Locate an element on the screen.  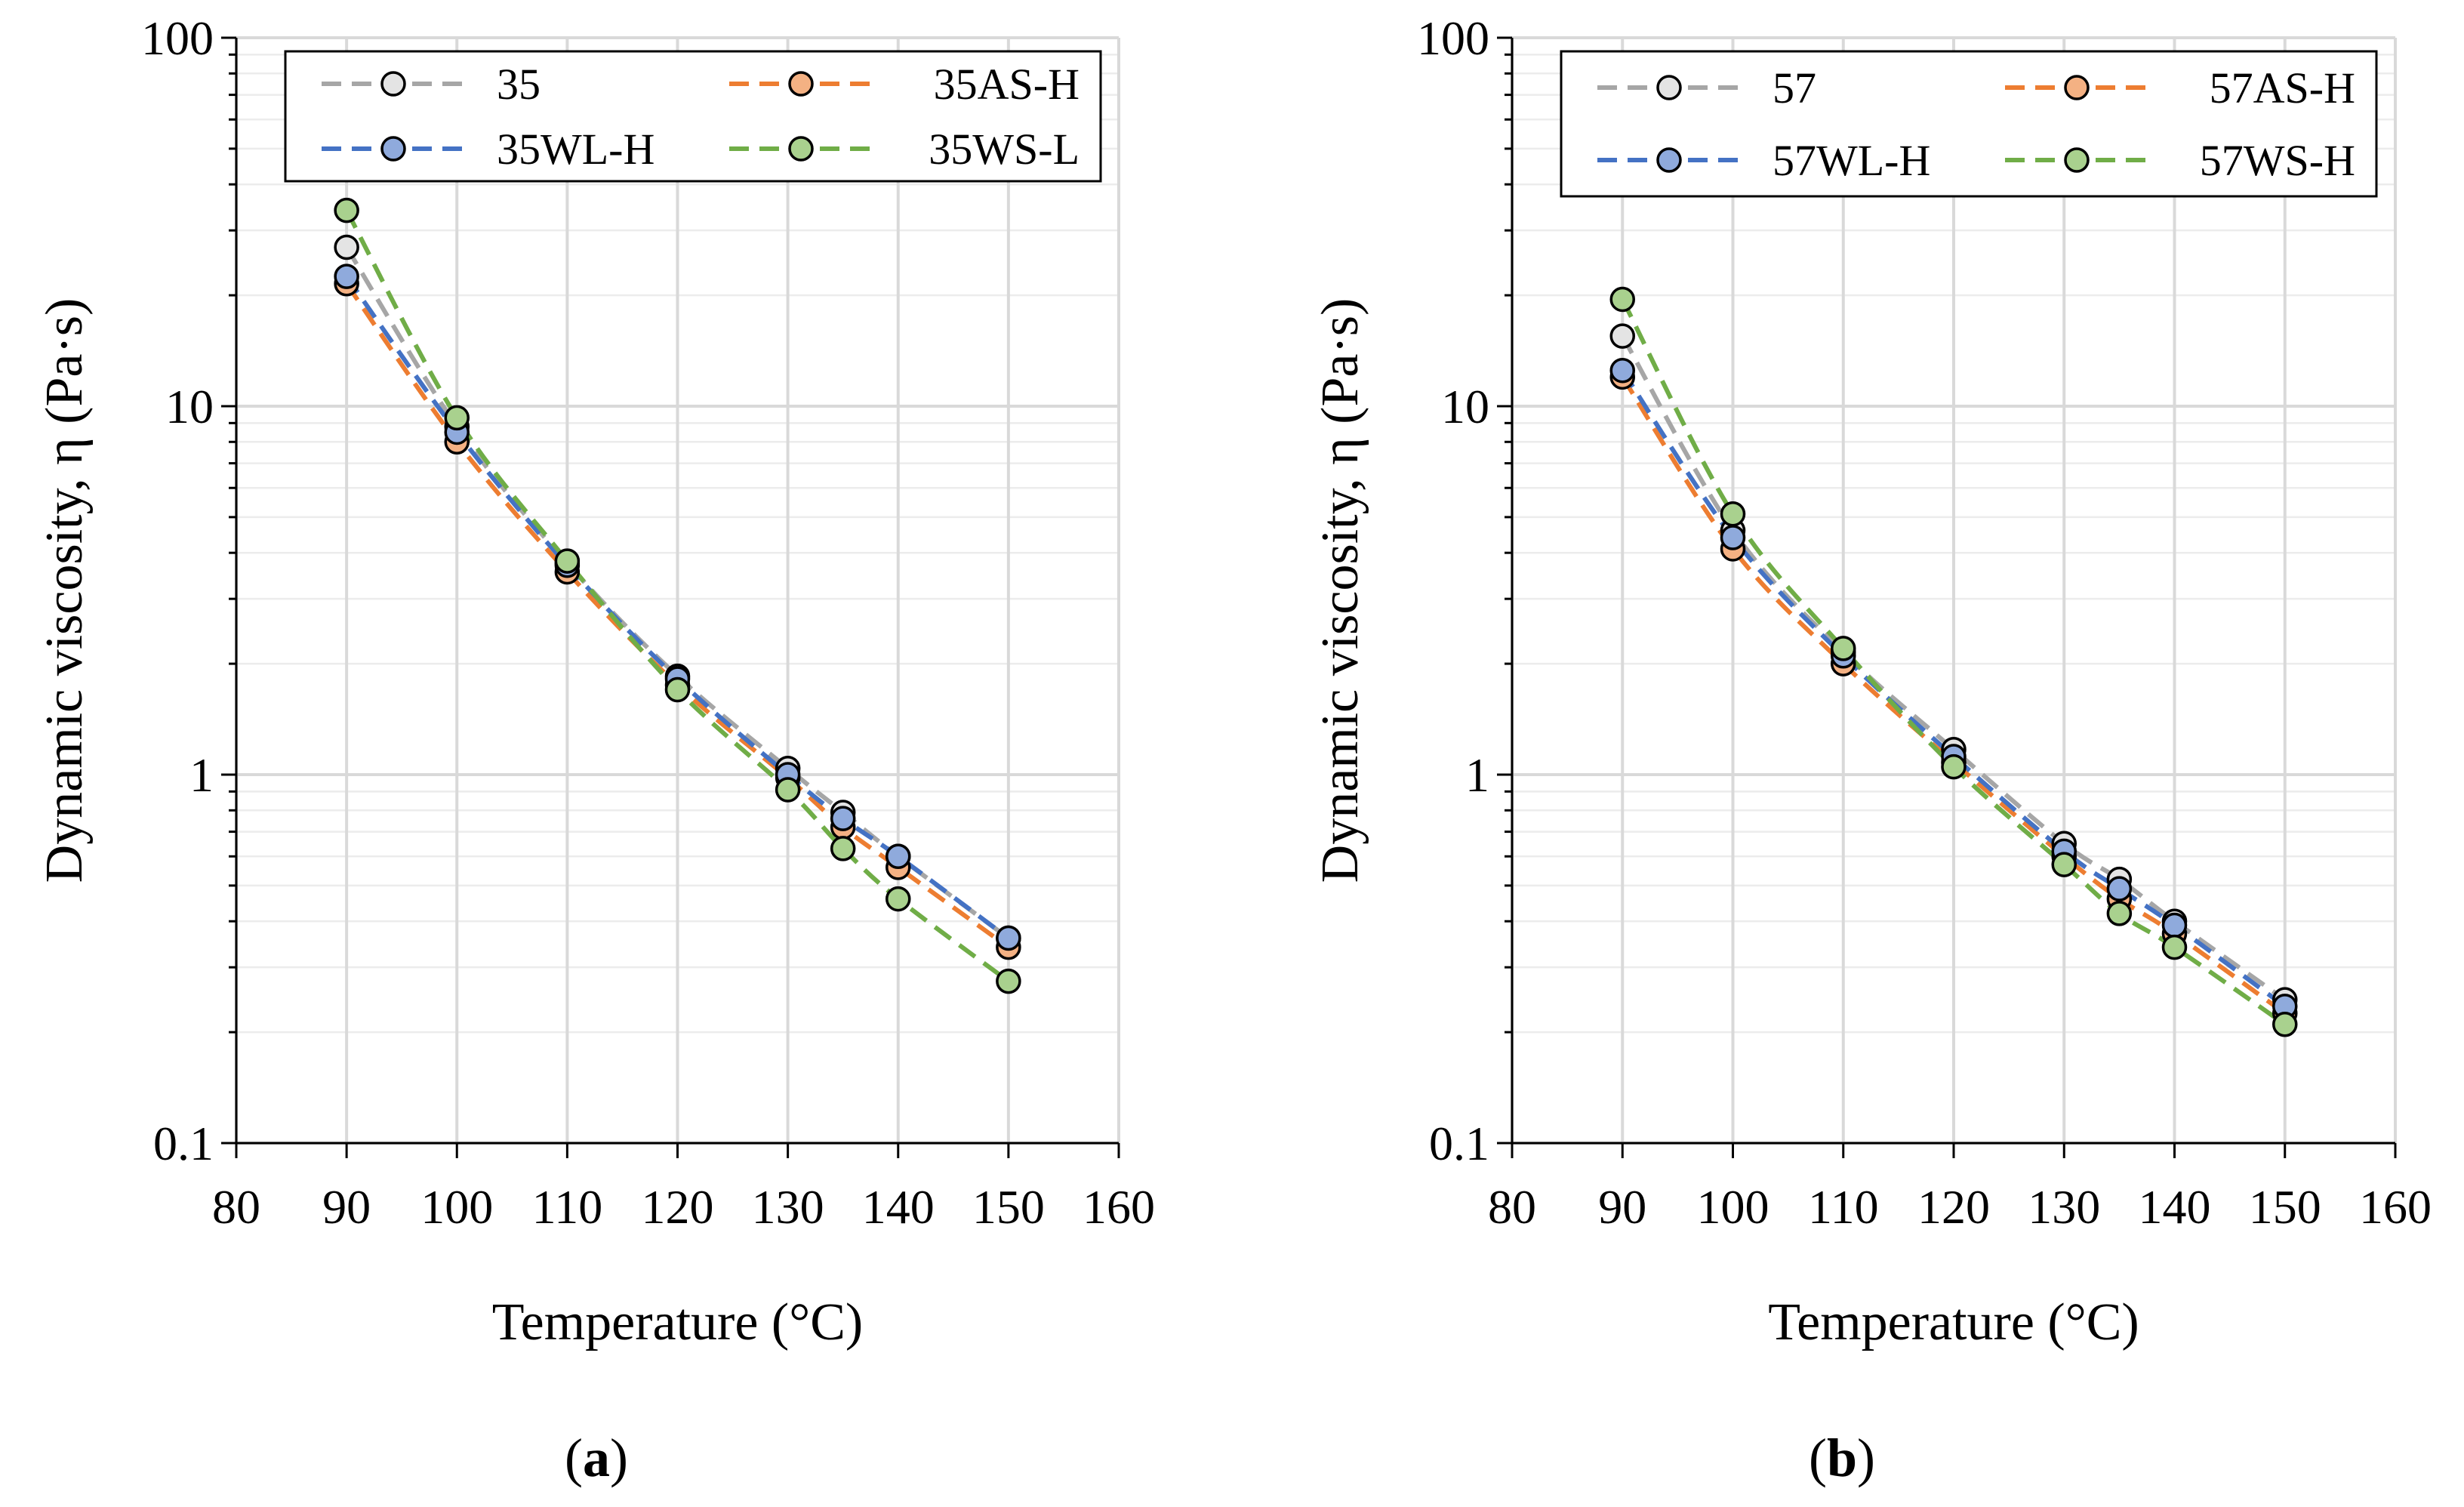
panel-label: (b) is located at coordinates (1842, 1458).